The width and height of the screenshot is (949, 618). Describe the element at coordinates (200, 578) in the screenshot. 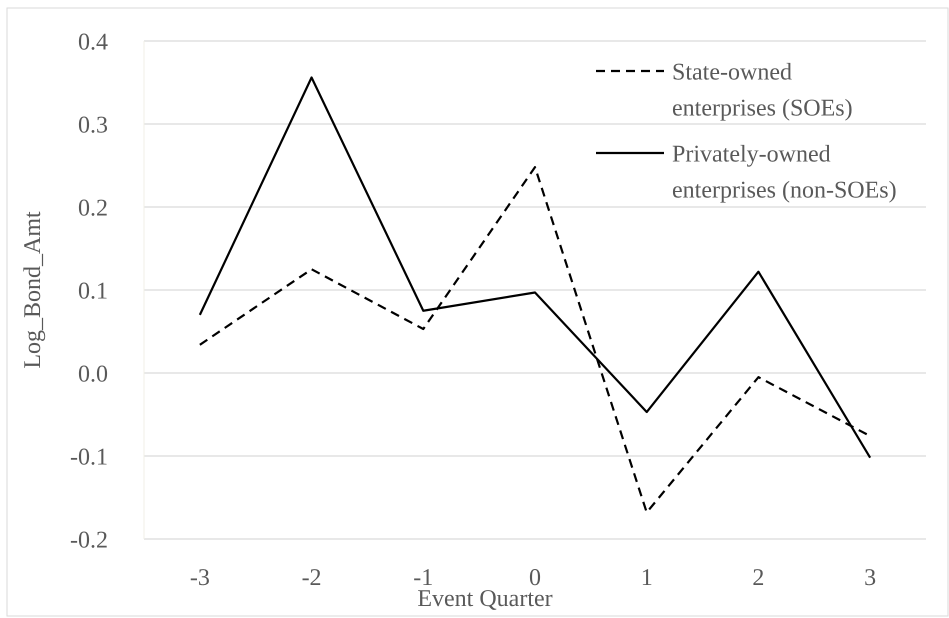

I see `x-tick-label: -3` at that location.